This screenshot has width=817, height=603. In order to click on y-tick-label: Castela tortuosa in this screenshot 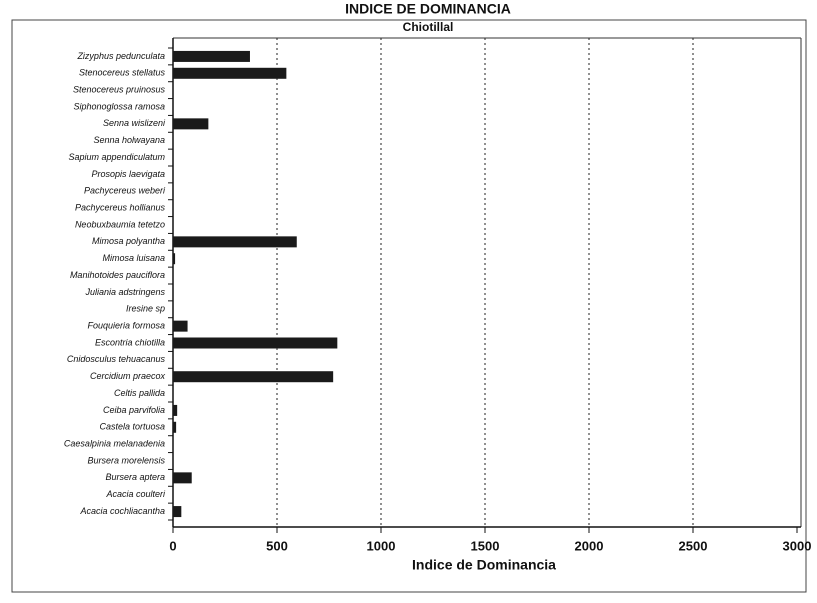, I will do `click(132, 427)`.